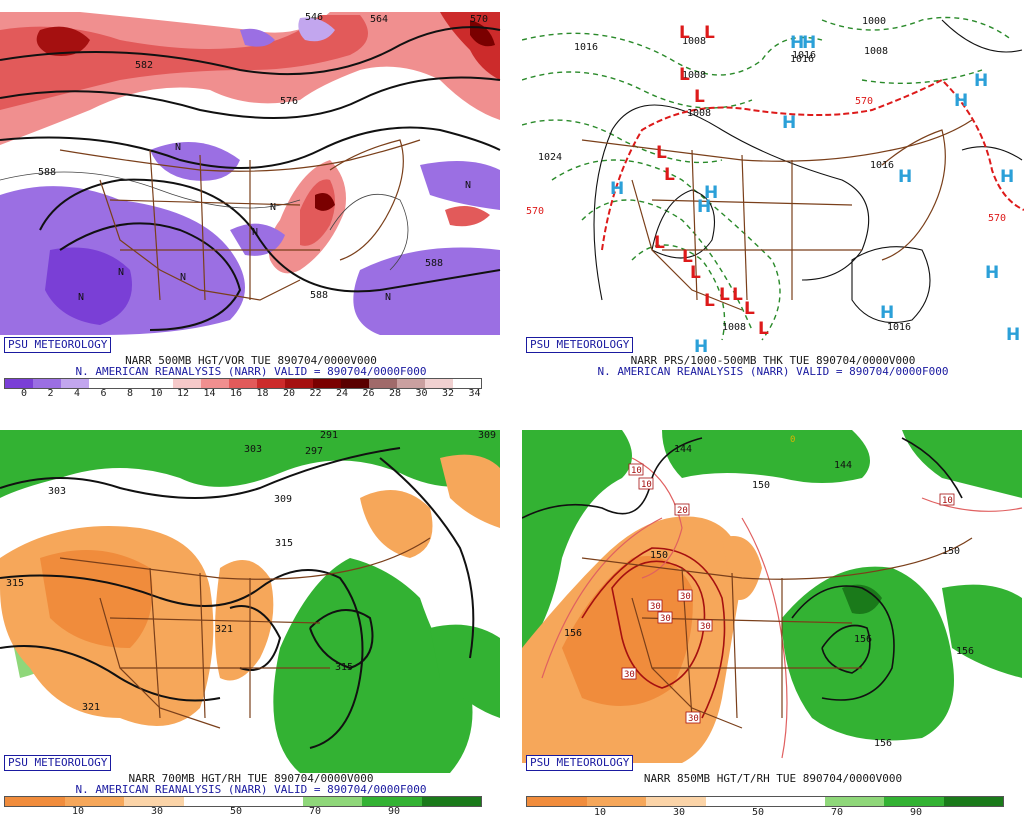 The width and height of the screenshot is (1024, 819). I want to click on legend-tick: 16, so click(236, 393).